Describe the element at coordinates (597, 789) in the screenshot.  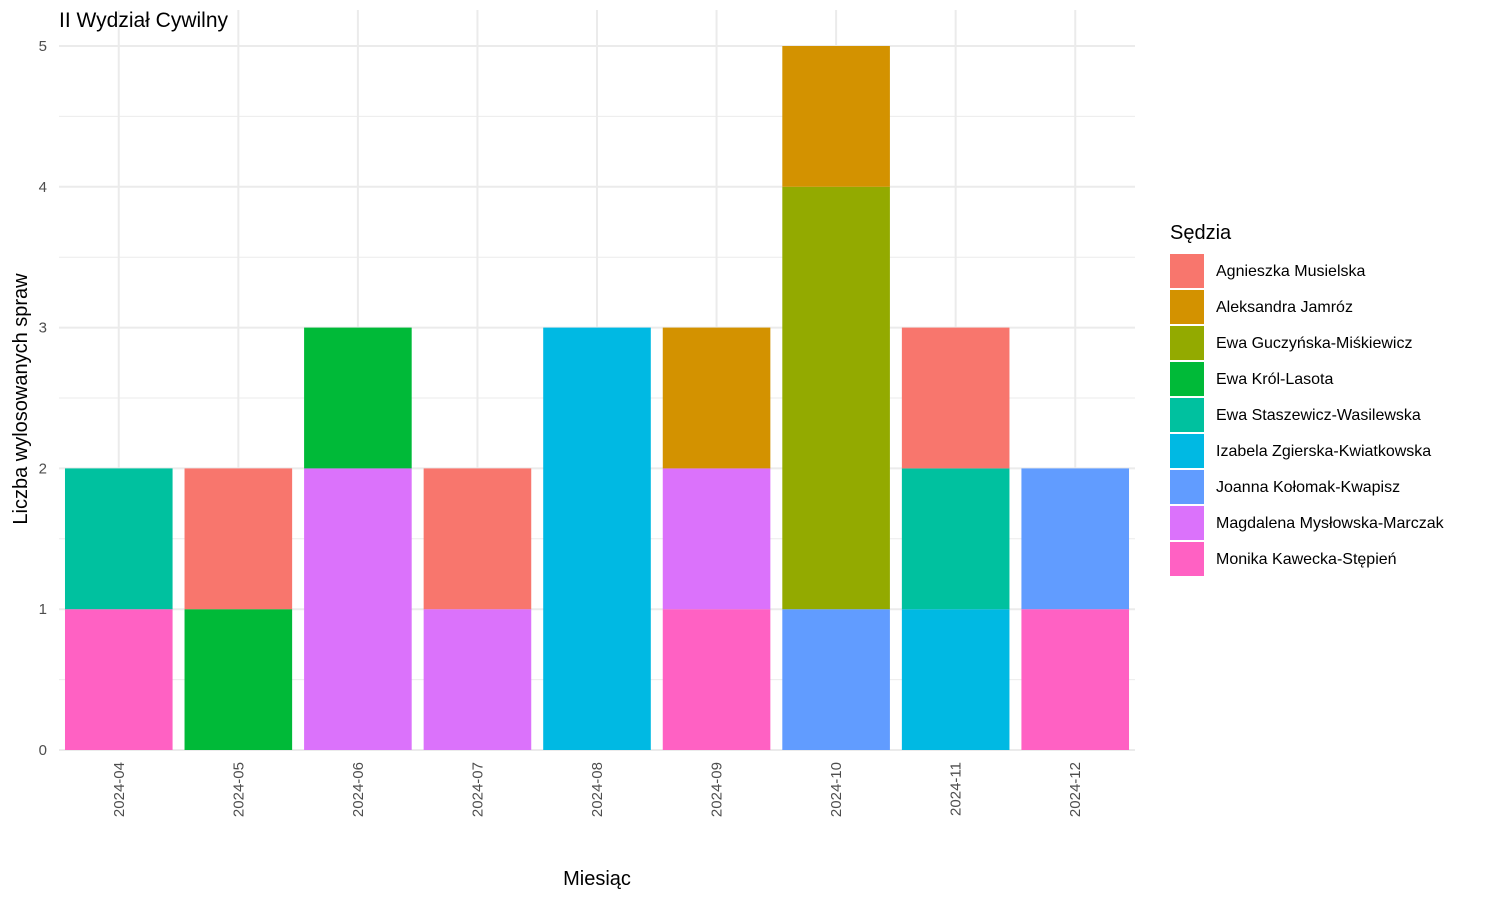
I see `x-tick-label: 2024-08` at that location.